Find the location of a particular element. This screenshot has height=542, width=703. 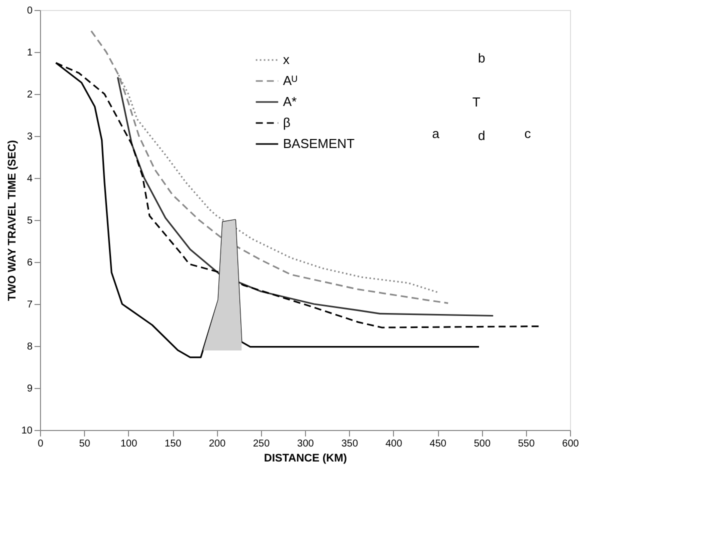

y-tick-label: 9 is located at coordinates (29, 389).